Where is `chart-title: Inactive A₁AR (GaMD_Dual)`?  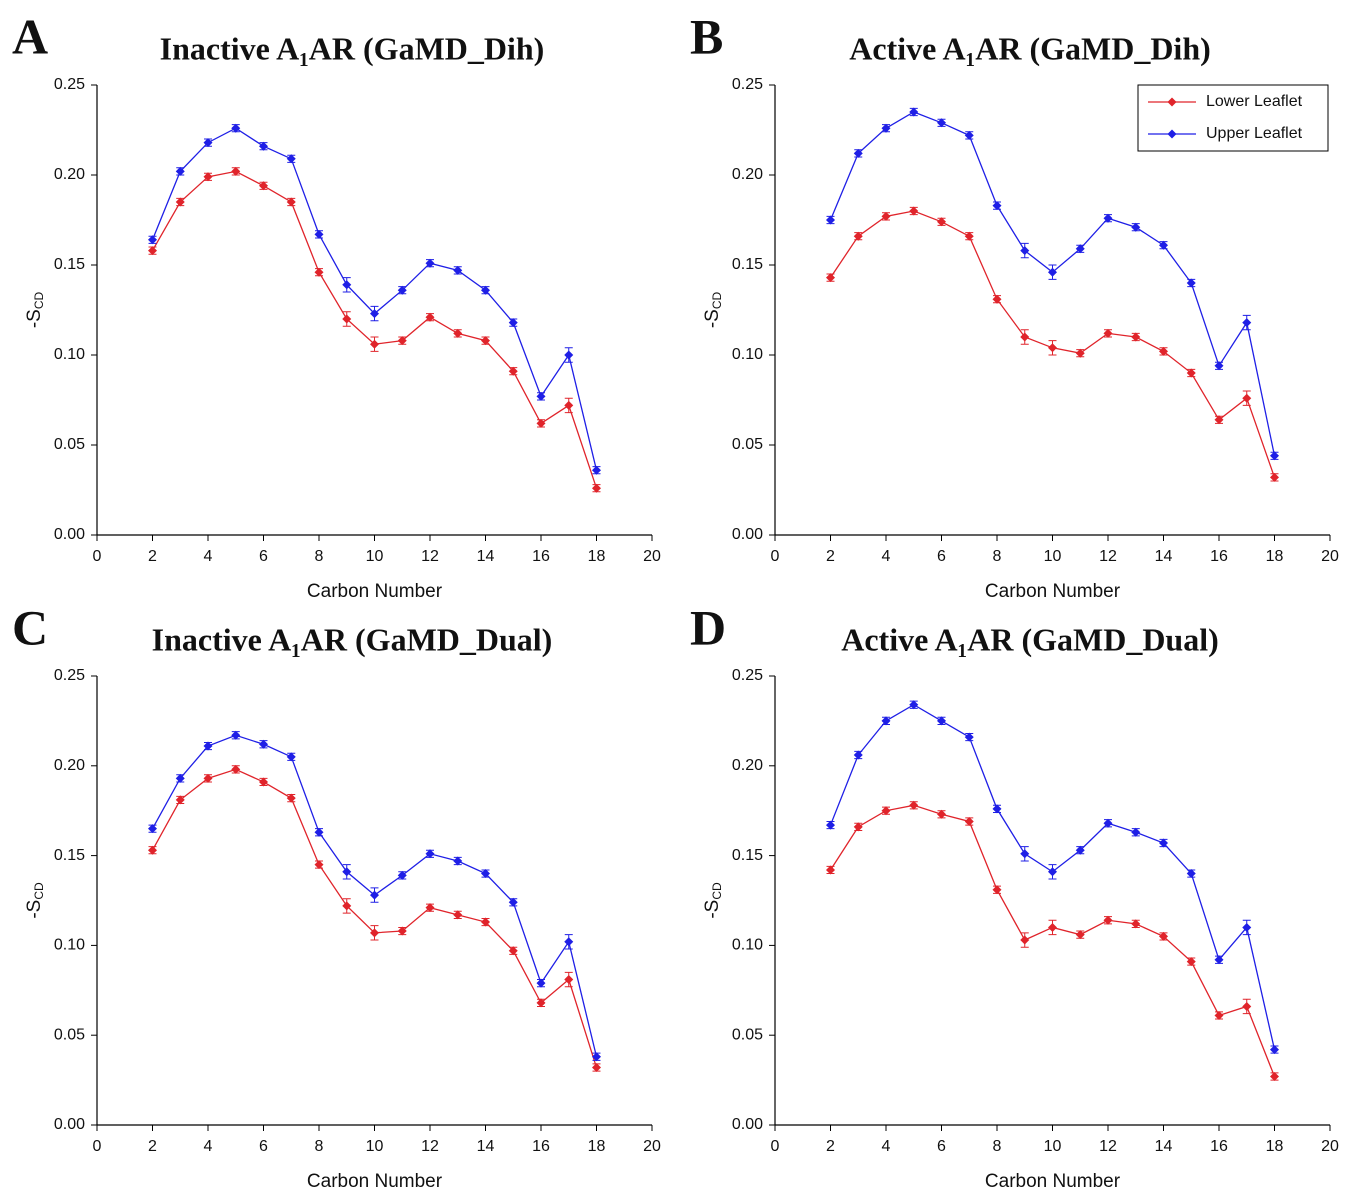
chart-title: Inactive A₁AR (GaMD_Dual) is located at coordinates (352, 639).